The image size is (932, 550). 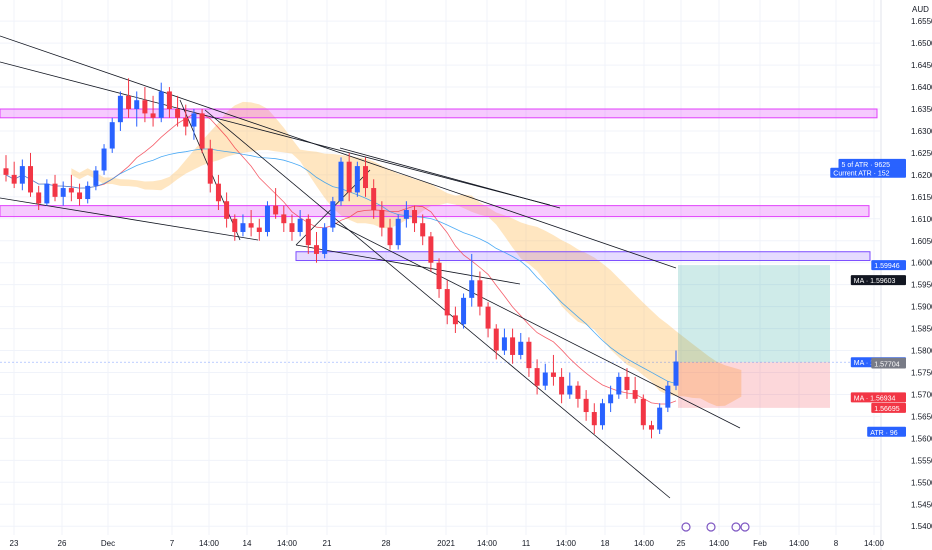 I want to click on x-tick-label: 26, so click(x=62, y=543).